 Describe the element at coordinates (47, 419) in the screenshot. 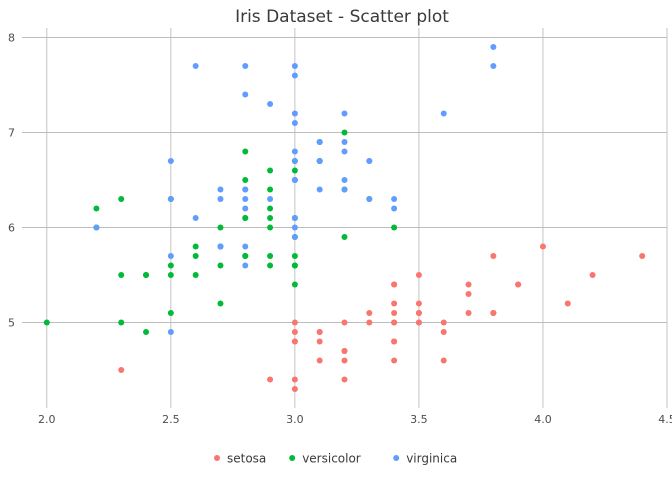

I see `x-tick-label: 2.0` at that location.